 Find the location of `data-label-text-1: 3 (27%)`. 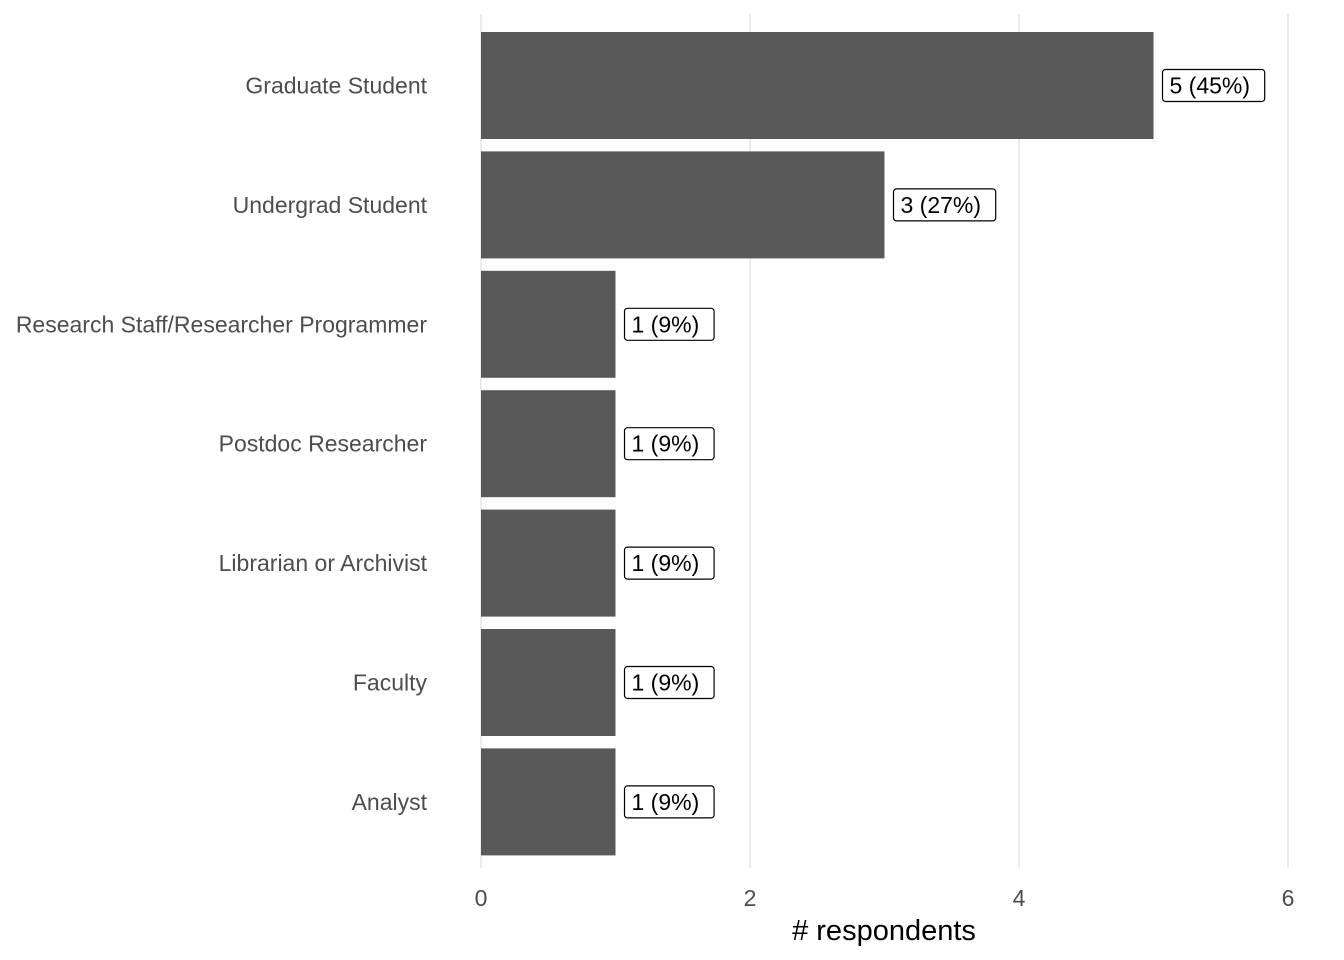

data-label-text-1: 3 (27%) is located at coordinates (941, 205).